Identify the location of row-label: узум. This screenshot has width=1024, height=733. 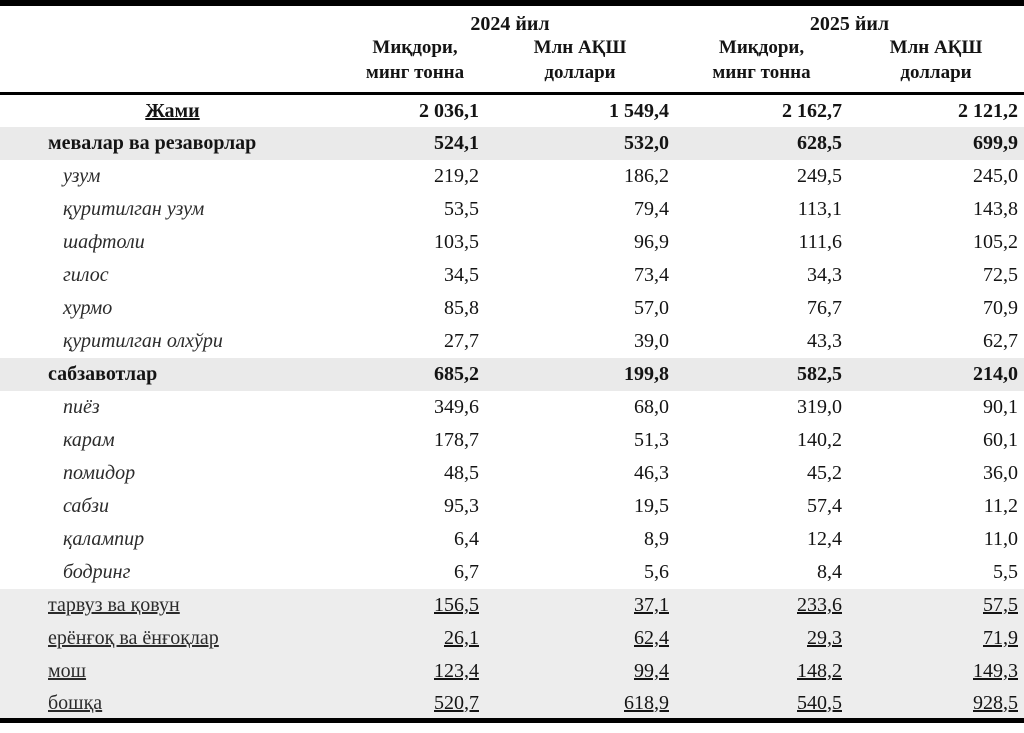
(82, 175).